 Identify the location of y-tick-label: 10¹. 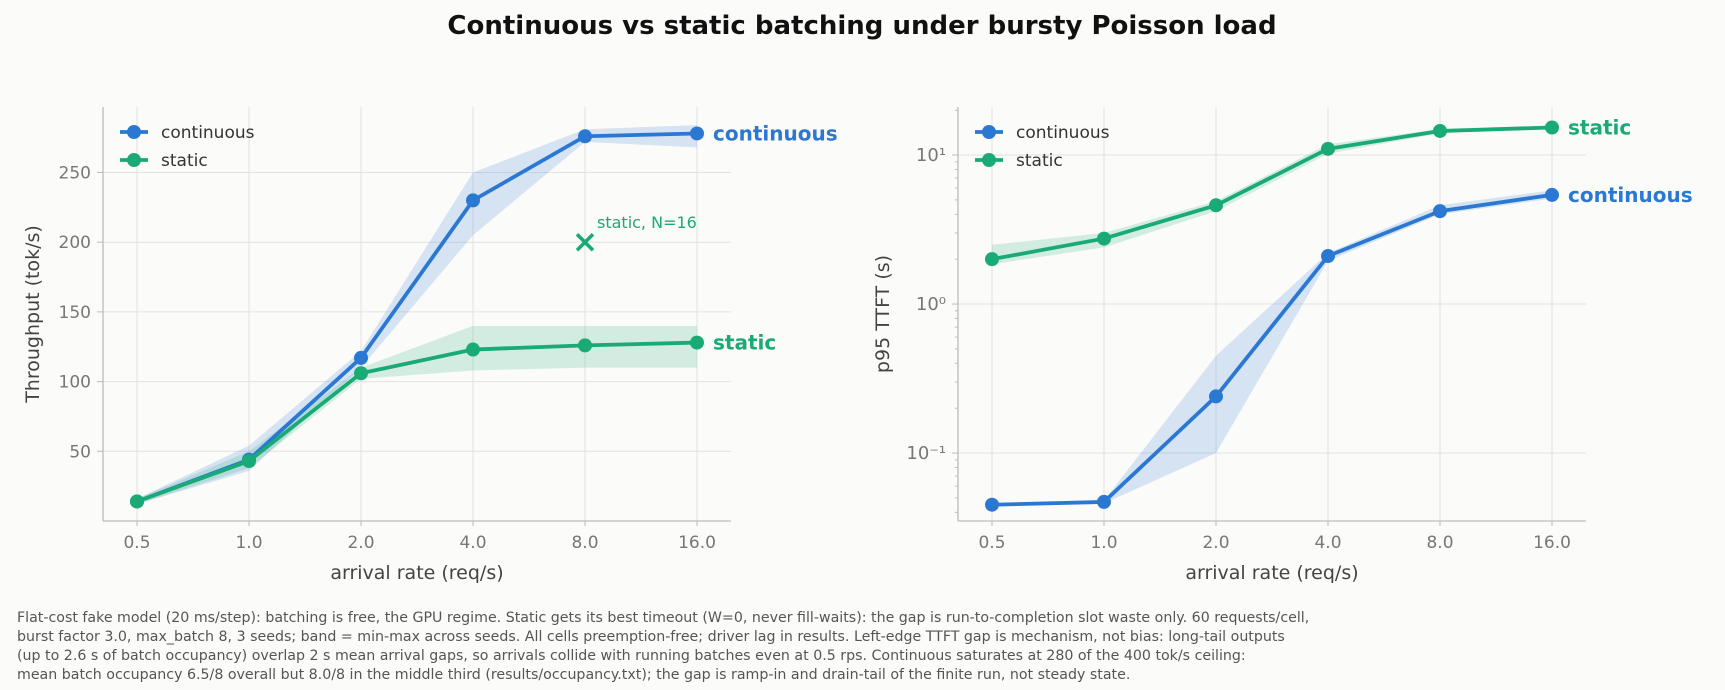
(931, 155).